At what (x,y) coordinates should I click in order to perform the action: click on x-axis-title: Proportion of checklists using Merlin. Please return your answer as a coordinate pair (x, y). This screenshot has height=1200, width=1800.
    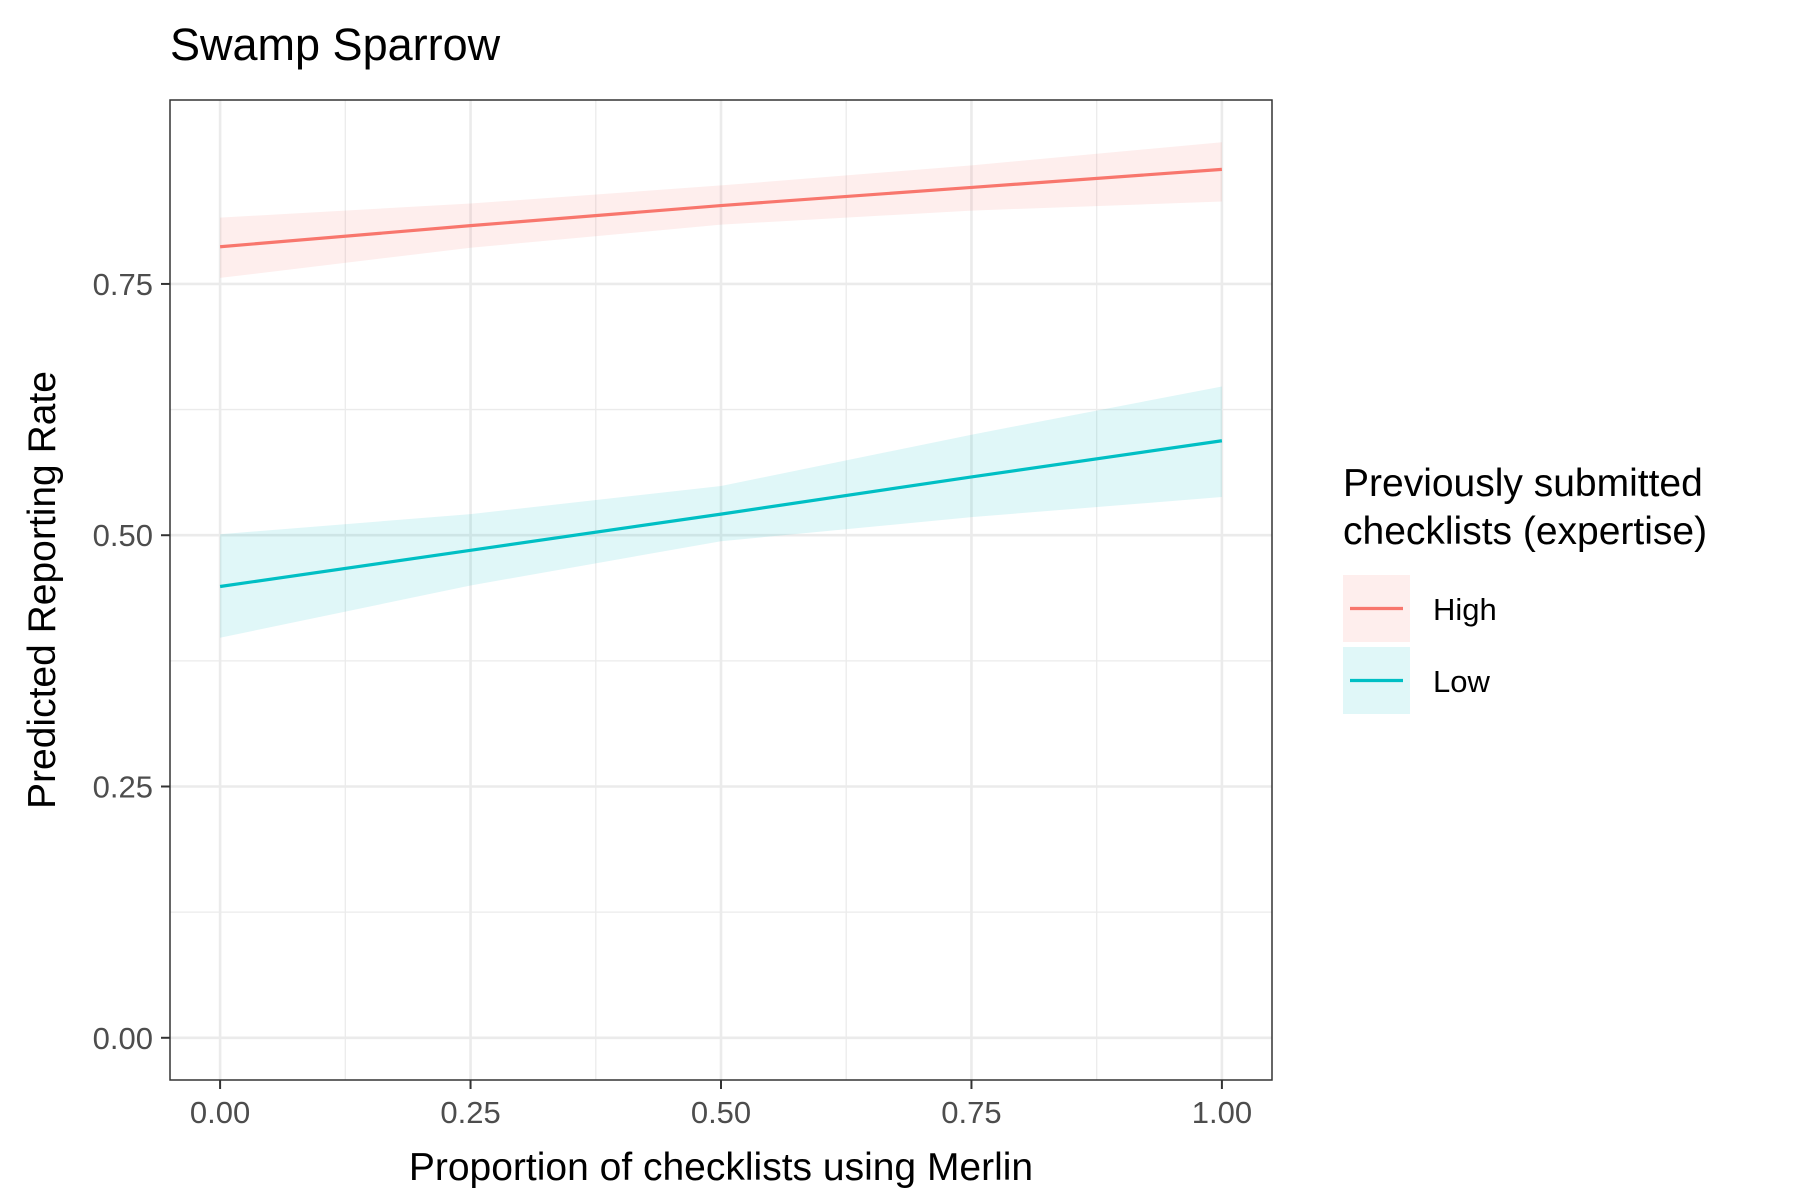
    Looking at the image, I should click on (721, 1167).